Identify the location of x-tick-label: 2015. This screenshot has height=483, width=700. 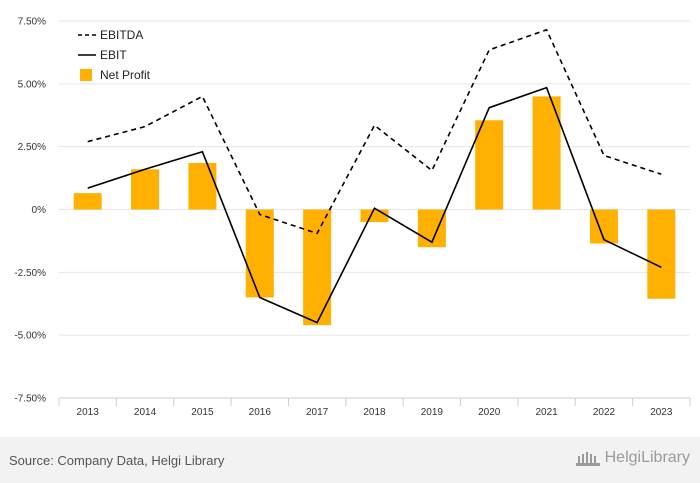
(202, 412).